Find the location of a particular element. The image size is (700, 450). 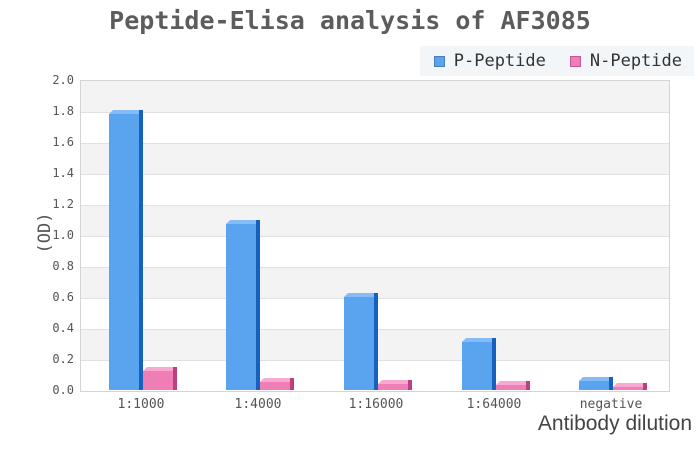

bar-n-peptide-1:1000-side-face is located at coordinates (175, 378).